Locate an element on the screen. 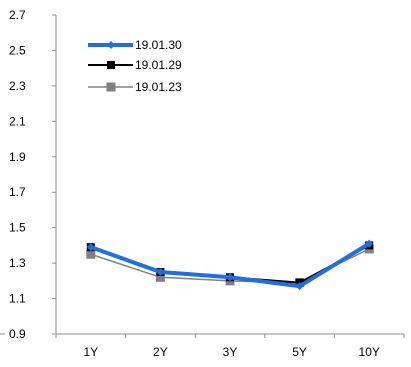  series-layer is located at coordinates (230, 265).